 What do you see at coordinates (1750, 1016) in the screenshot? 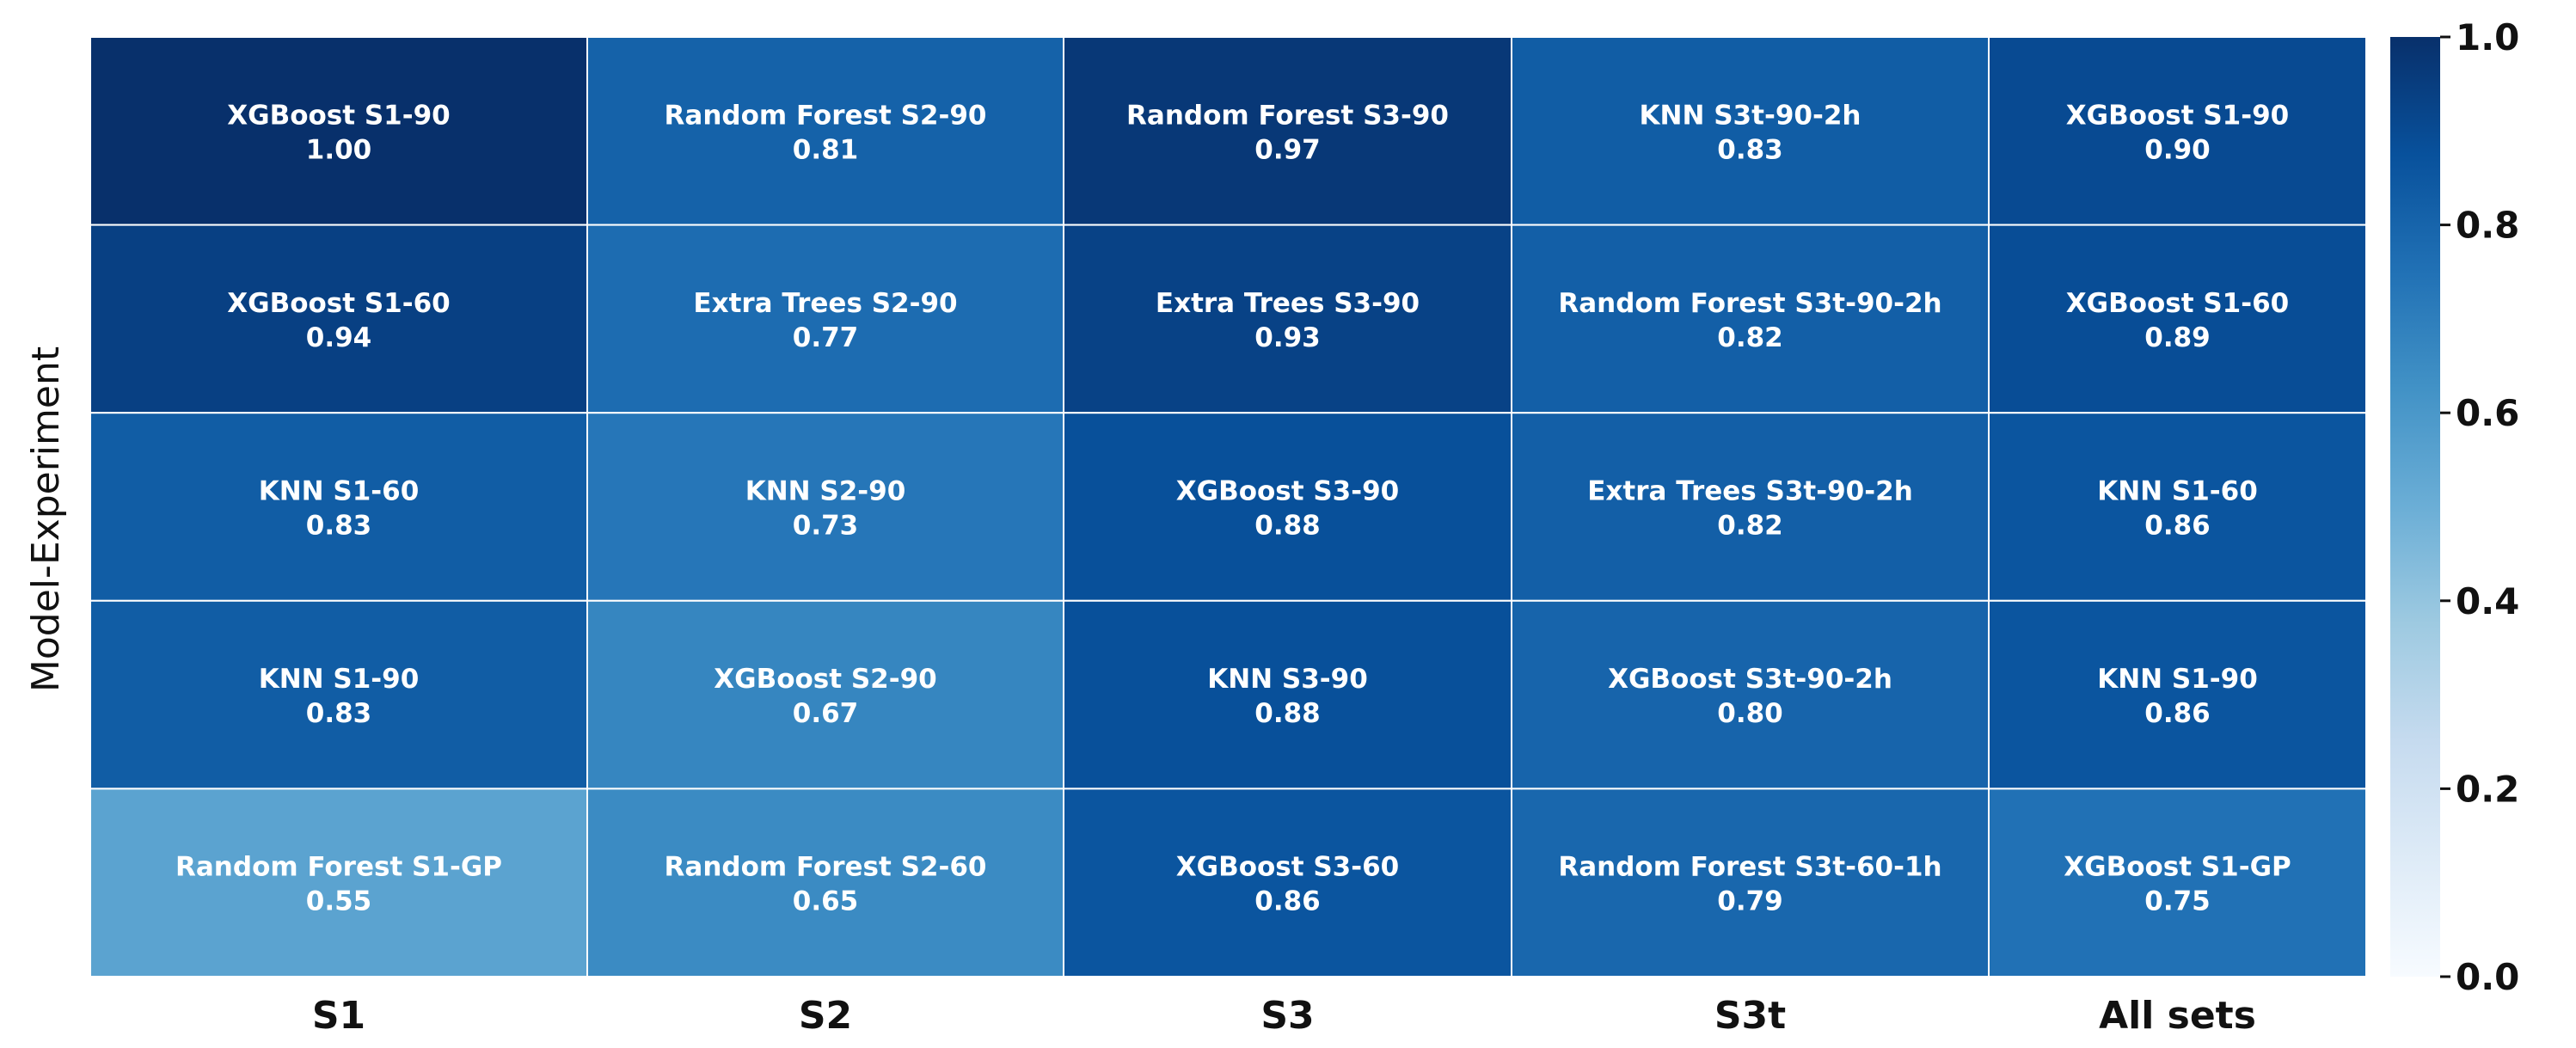
I see `column-label: S3t` at bounding box center [1750, 1016].